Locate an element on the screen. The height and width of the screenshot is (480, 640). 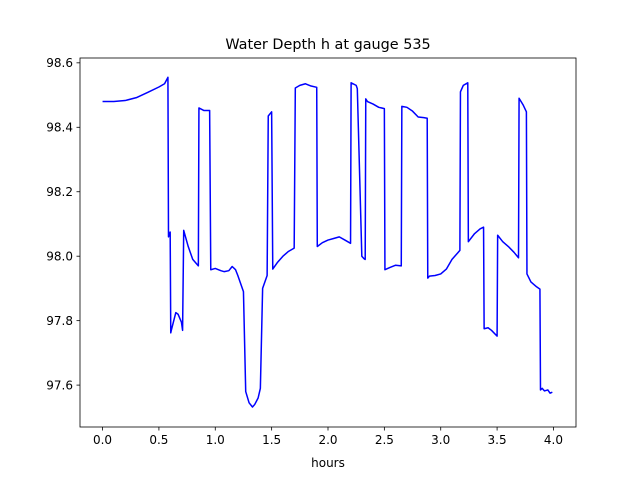
x-tick-label: 0.5 is located at coordinates (158, 440).